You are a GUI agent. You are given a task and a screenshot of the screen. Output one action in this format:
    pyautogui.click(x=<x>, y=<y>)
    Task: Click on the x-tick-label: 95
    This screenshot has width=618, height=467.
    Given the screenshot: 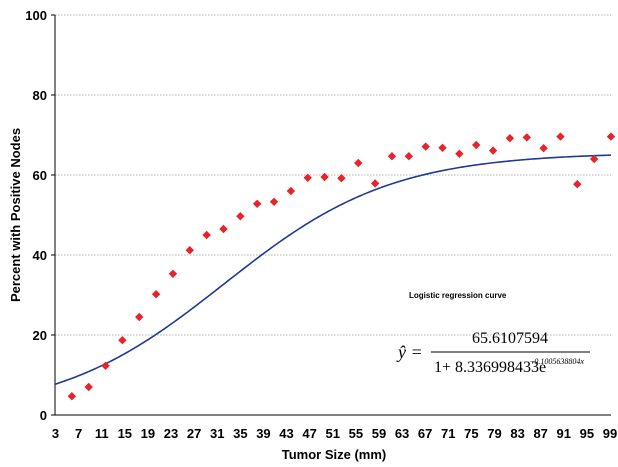 What is the action you would take?
    pyautogui.click(x=587, y=433)
    